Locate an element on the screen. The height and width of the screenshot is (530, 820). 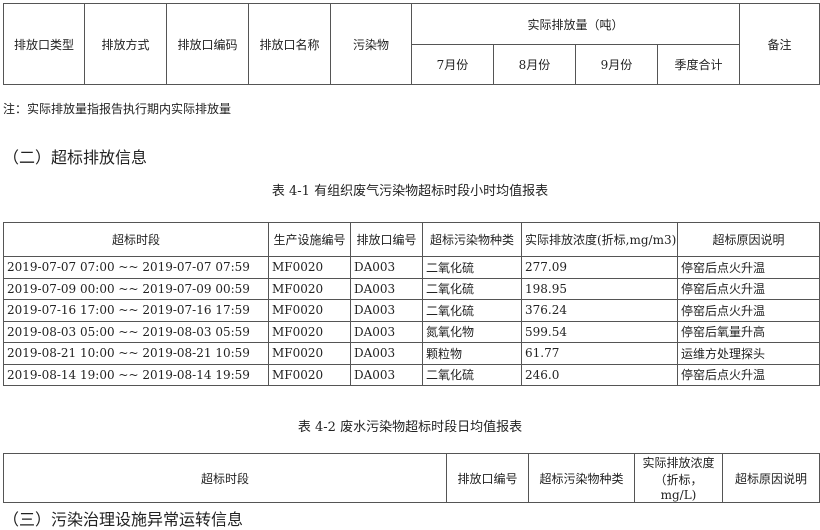
sub-header: 7月份 is located at coordinates (452, 64).